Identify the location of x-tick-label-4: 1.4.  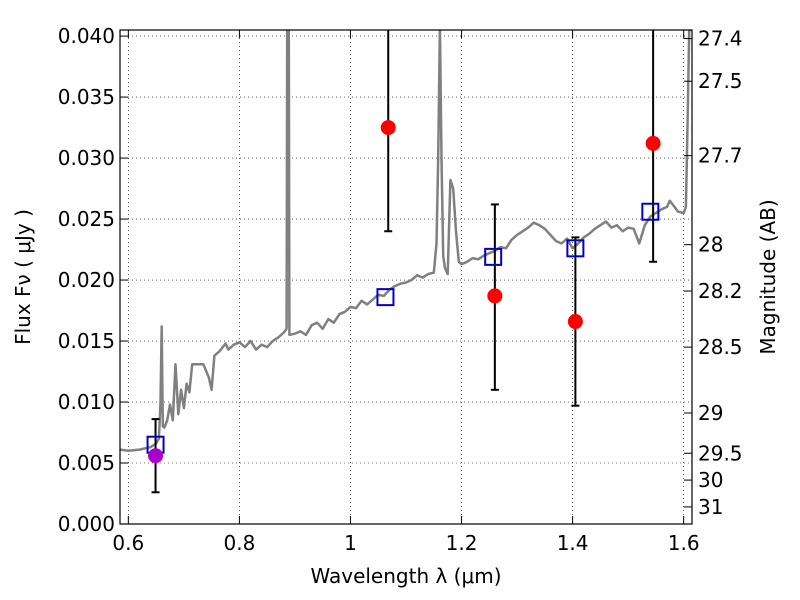
(573, 543).